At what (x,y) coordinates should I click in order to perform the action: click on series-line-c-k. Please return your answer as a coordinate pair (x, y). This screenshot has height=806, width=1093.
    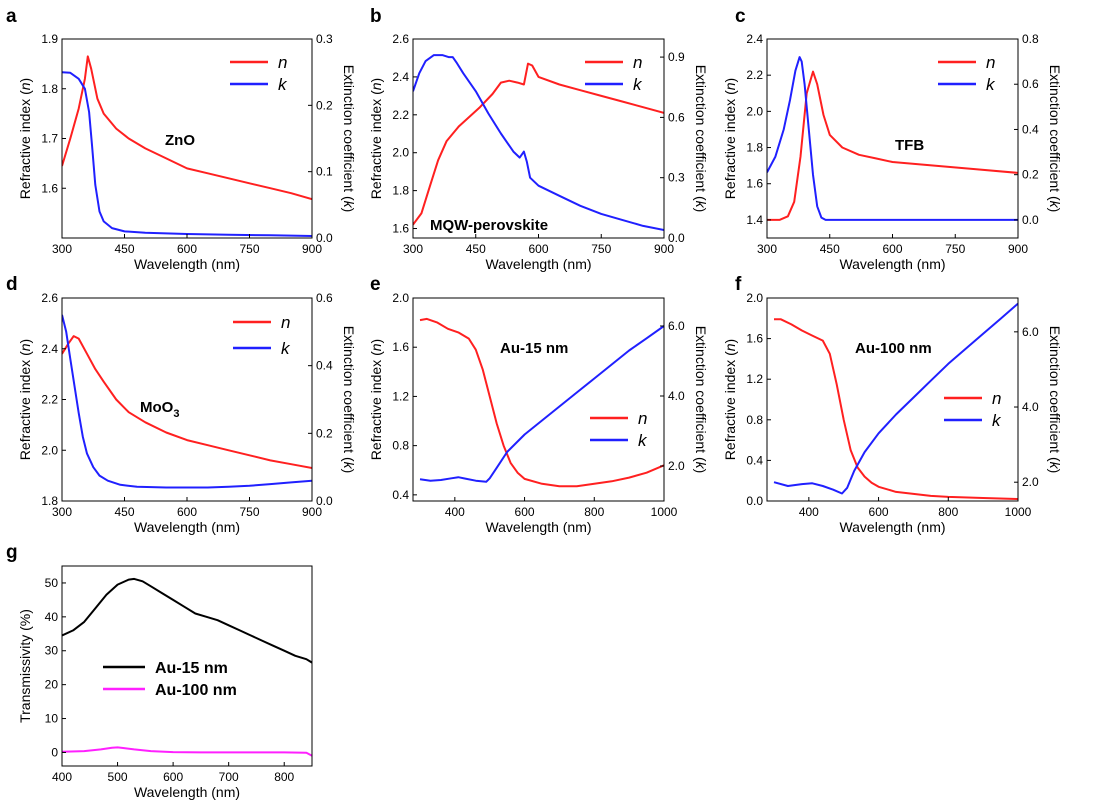
    Looking at the image, I should click on (892, 138).